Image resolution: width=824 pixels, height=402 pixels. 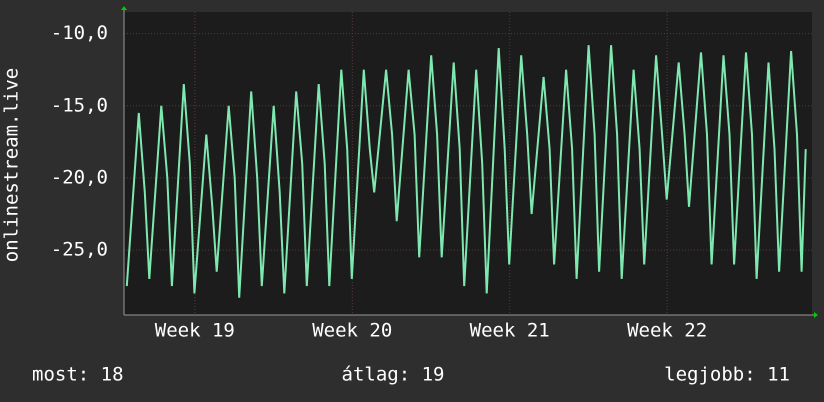 What do you see at coordinates (79, 177) in the screenshot?
I see `y-tick-label: -20,0` at bounding box center [79, 177].